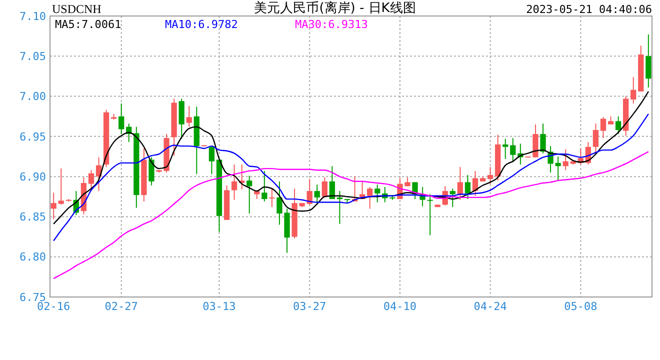  What do you see at coordinates (88, 24) in the screenshot?
I see `text: MA5:7.0061` at bounding box center [88, 24].